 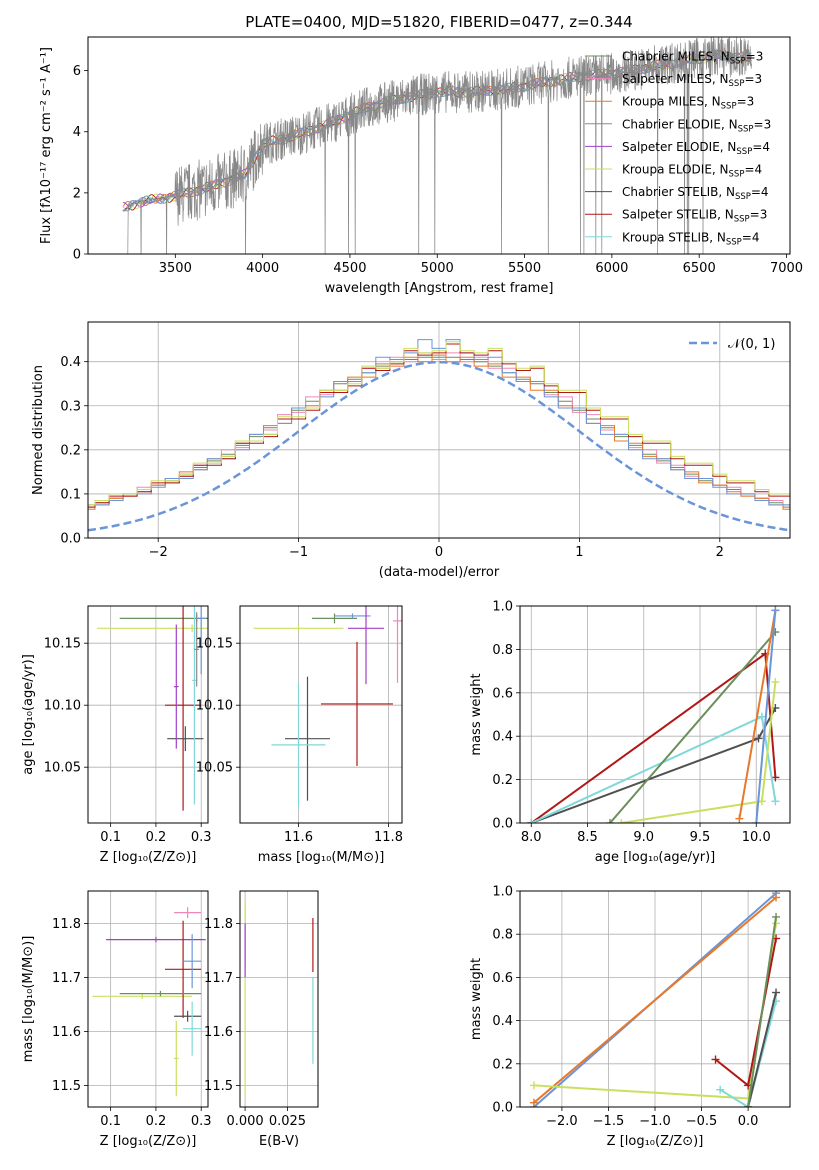 I want to click on y-tick-label: 11.5, so click(x=218, y=1086).